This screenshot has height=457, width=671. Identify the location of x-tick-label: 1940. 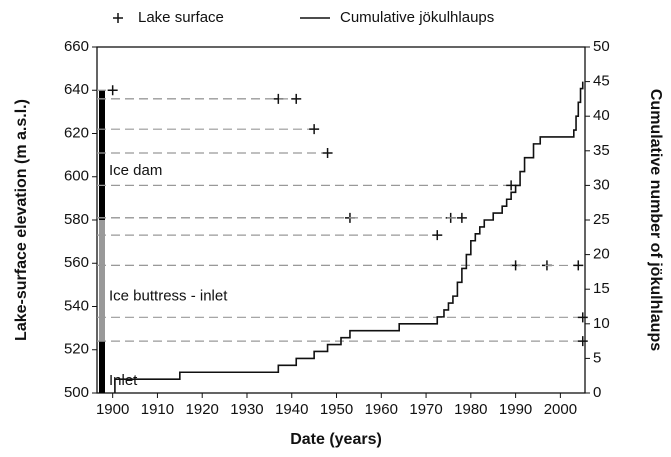
(291, 409).